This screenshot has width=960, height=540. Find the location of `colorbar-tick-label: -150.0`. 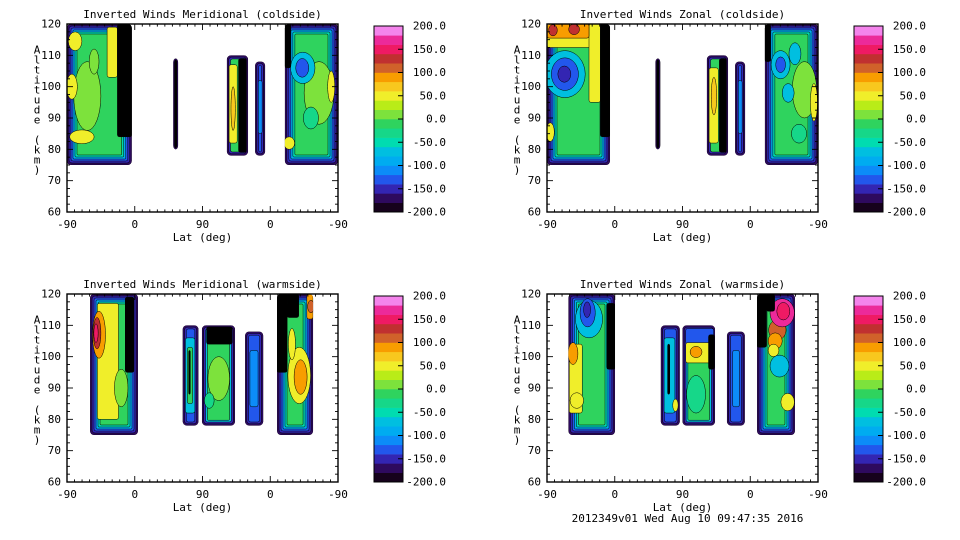

colorbar-tick-label: -150.0 is located at coordinates (906, 188).